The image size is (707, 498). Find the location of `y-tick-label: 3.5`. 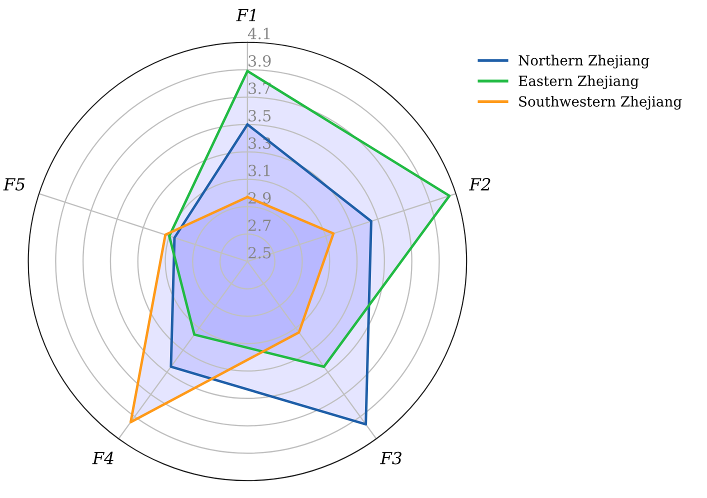

y-tick-label: 3.5 is located at coordinates (259, 116).